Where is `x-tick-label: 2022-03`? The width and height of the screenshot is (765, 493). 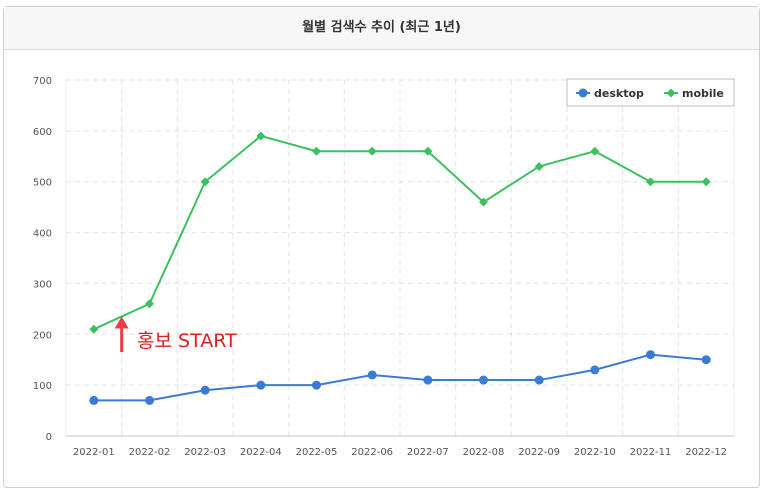
x-tick-label: 2022-03 is located at coordinates (205, 452).